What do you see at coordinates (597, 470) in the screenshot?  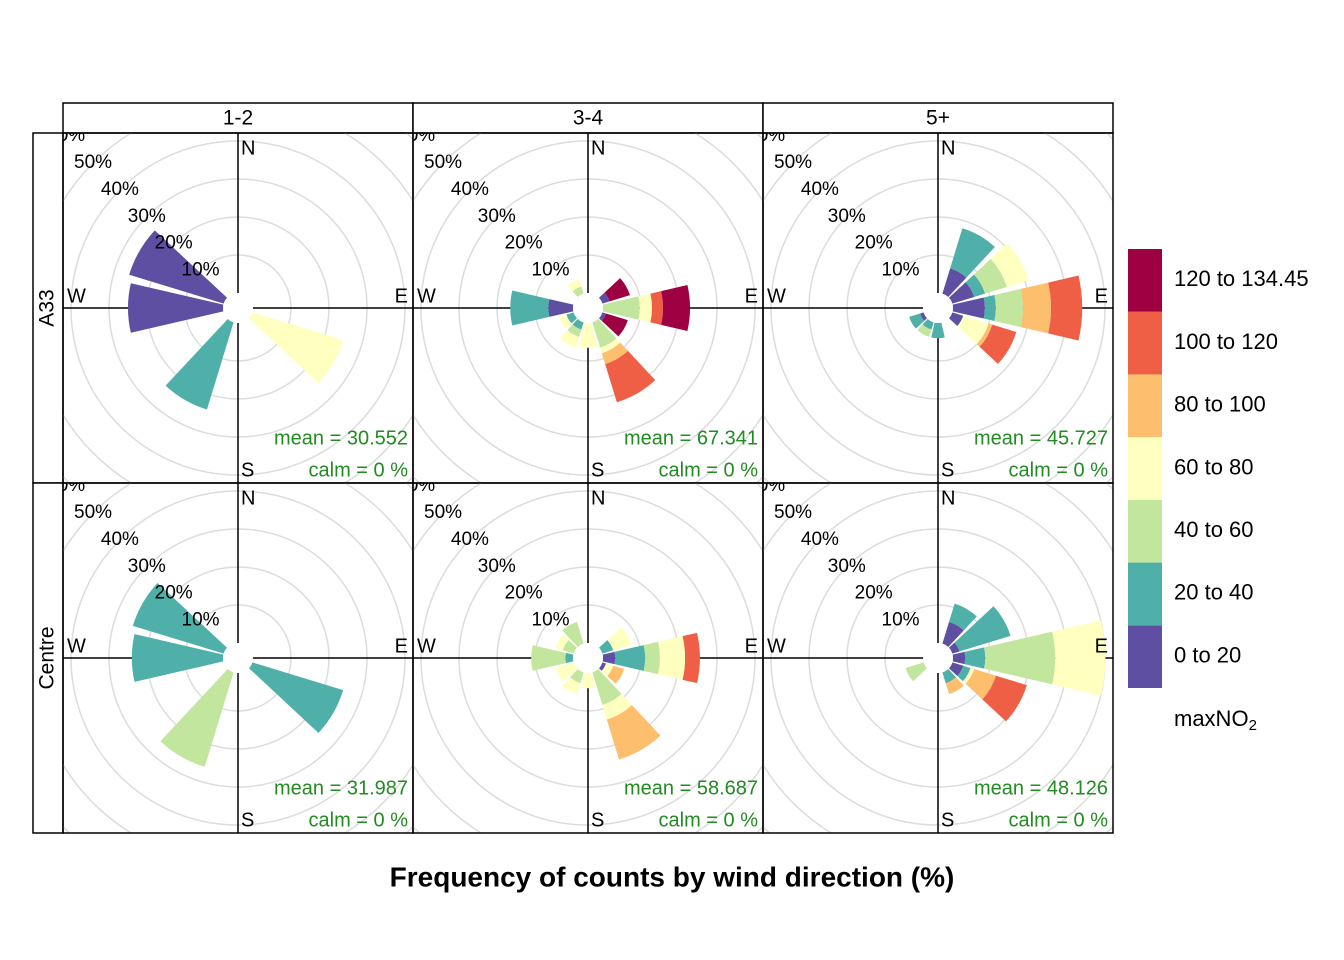 I see `compass-label: S` at bounding box center [597, 470].